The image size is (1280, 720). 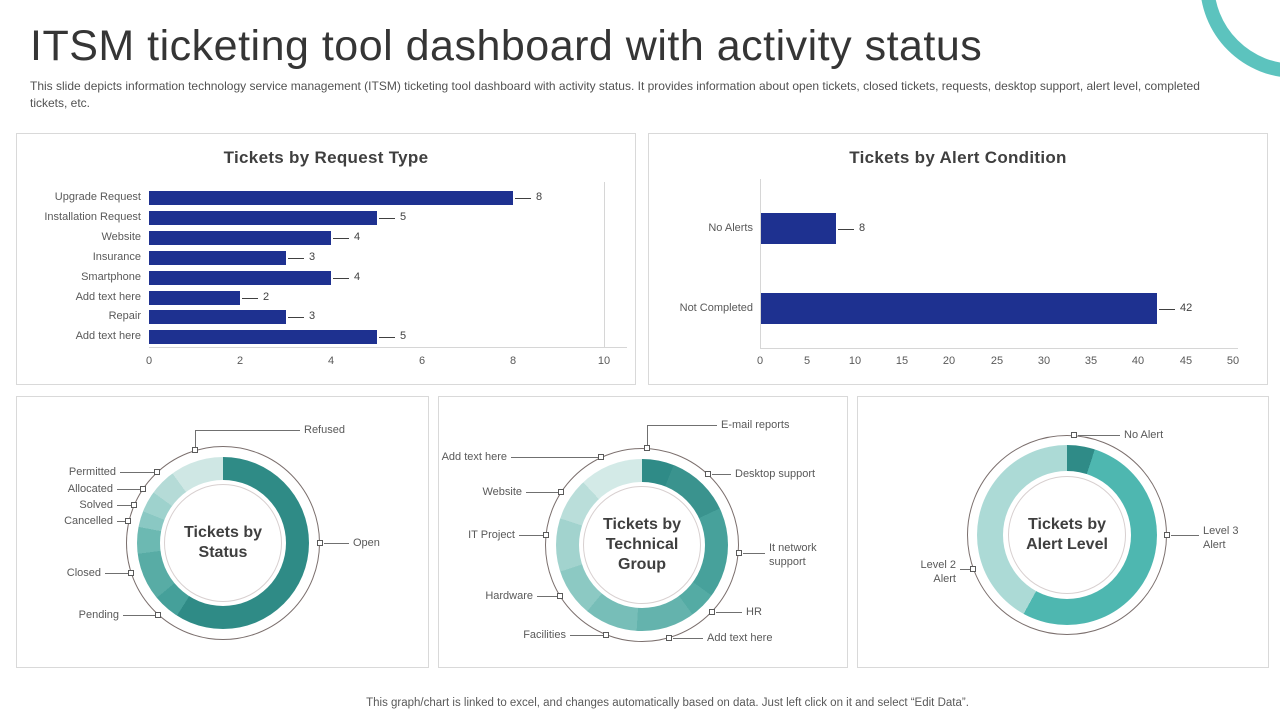 I want to click on decorative-circle-ring, so click(x=1240, y=39).